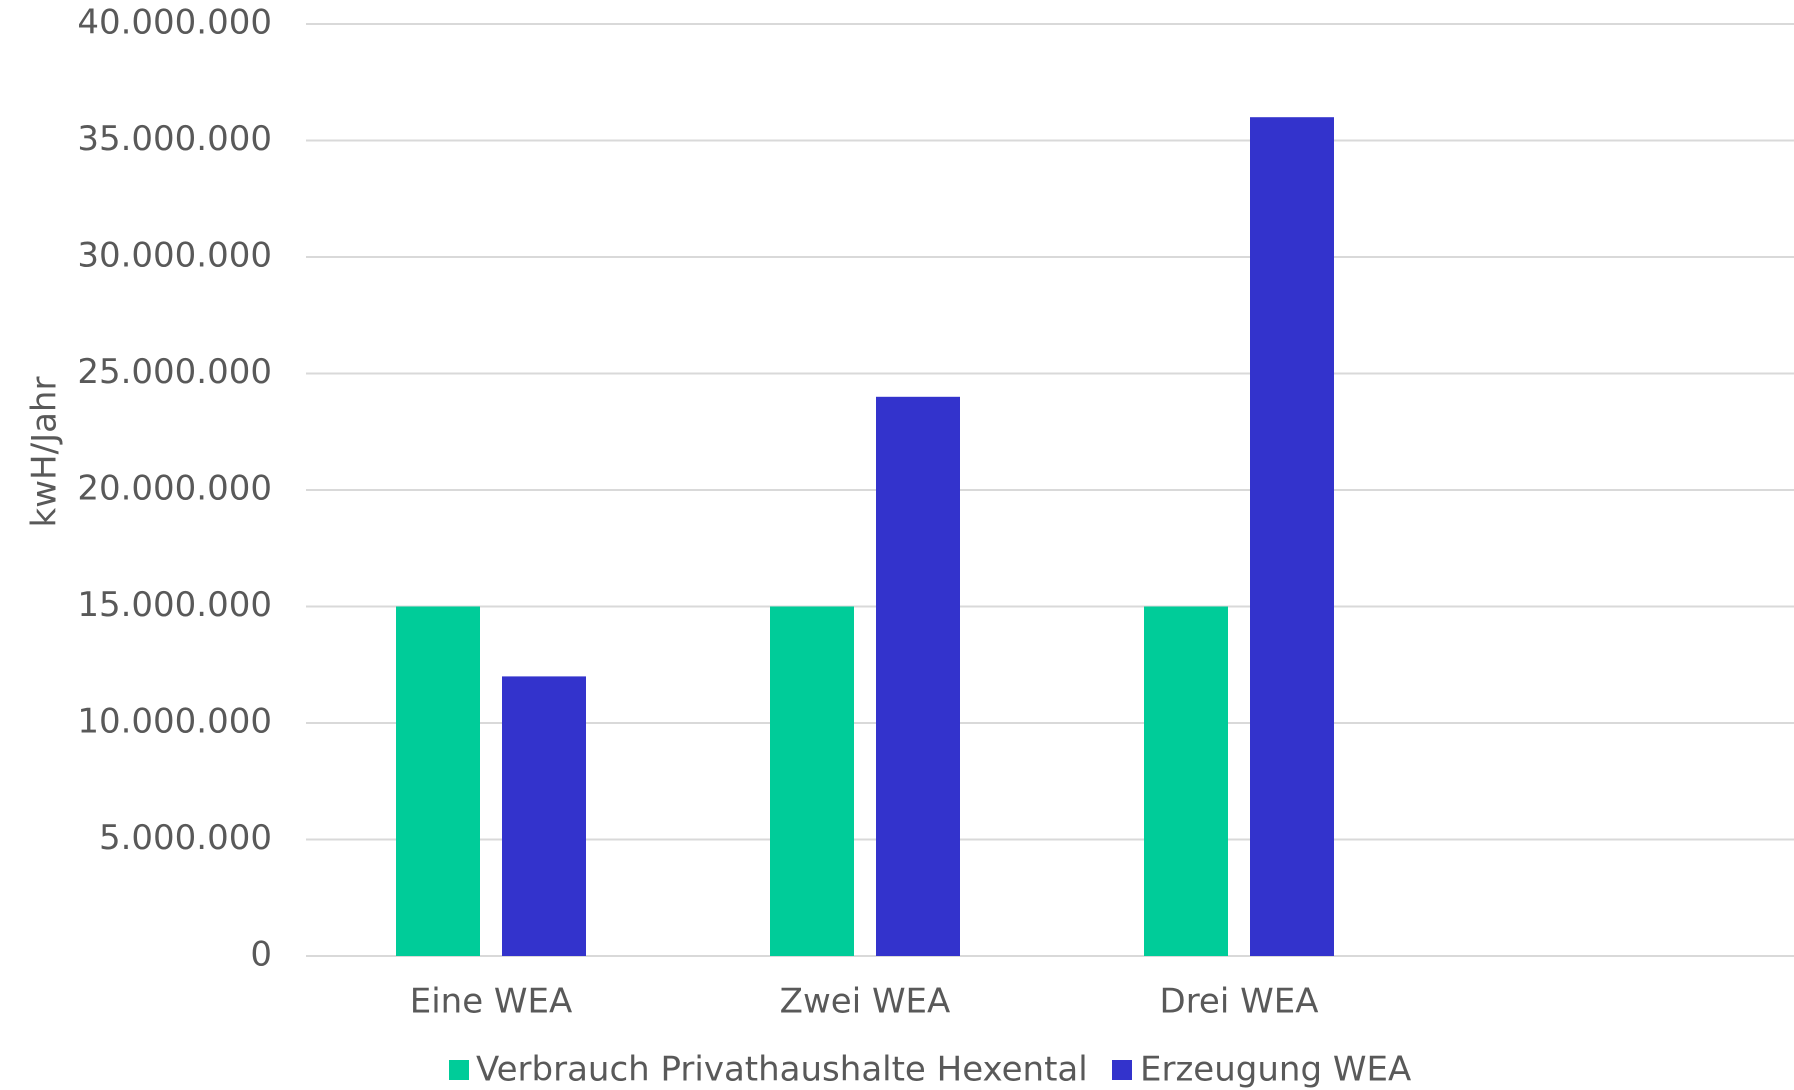 This screenshot has width=1794, height=1090. Describe the element at coordinates (491, 1002) in the screenshot. I see `x-category-label: Eine WEA` at that location.